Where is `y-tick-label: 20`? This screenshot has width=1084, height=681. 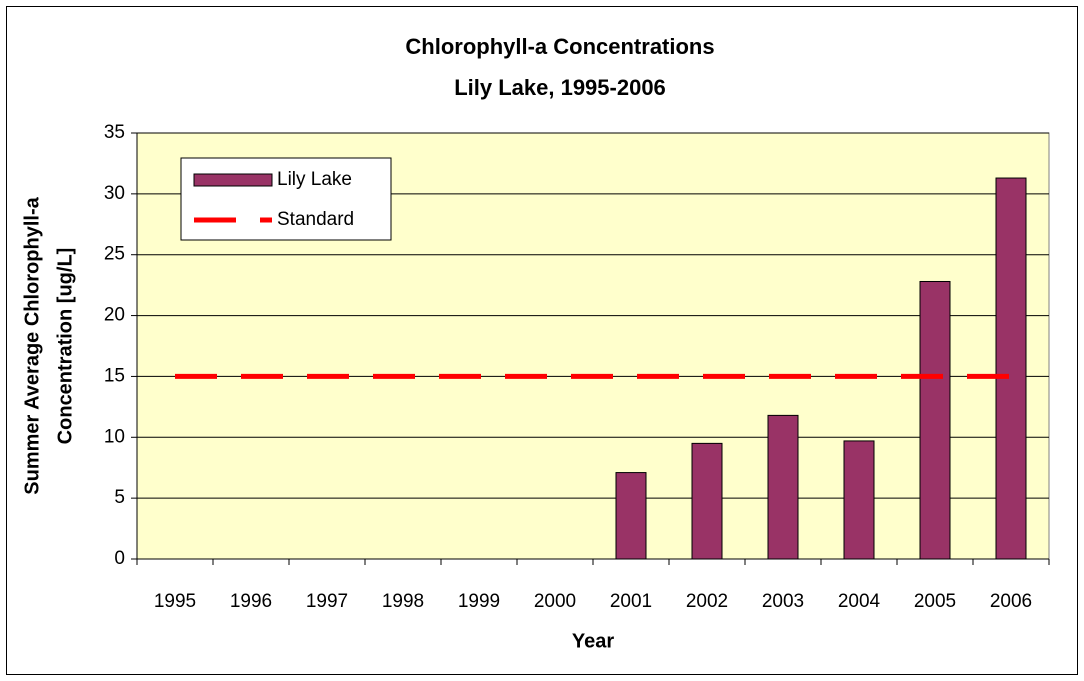 y-tick-label: 20 is located at coordinates (114, 315).